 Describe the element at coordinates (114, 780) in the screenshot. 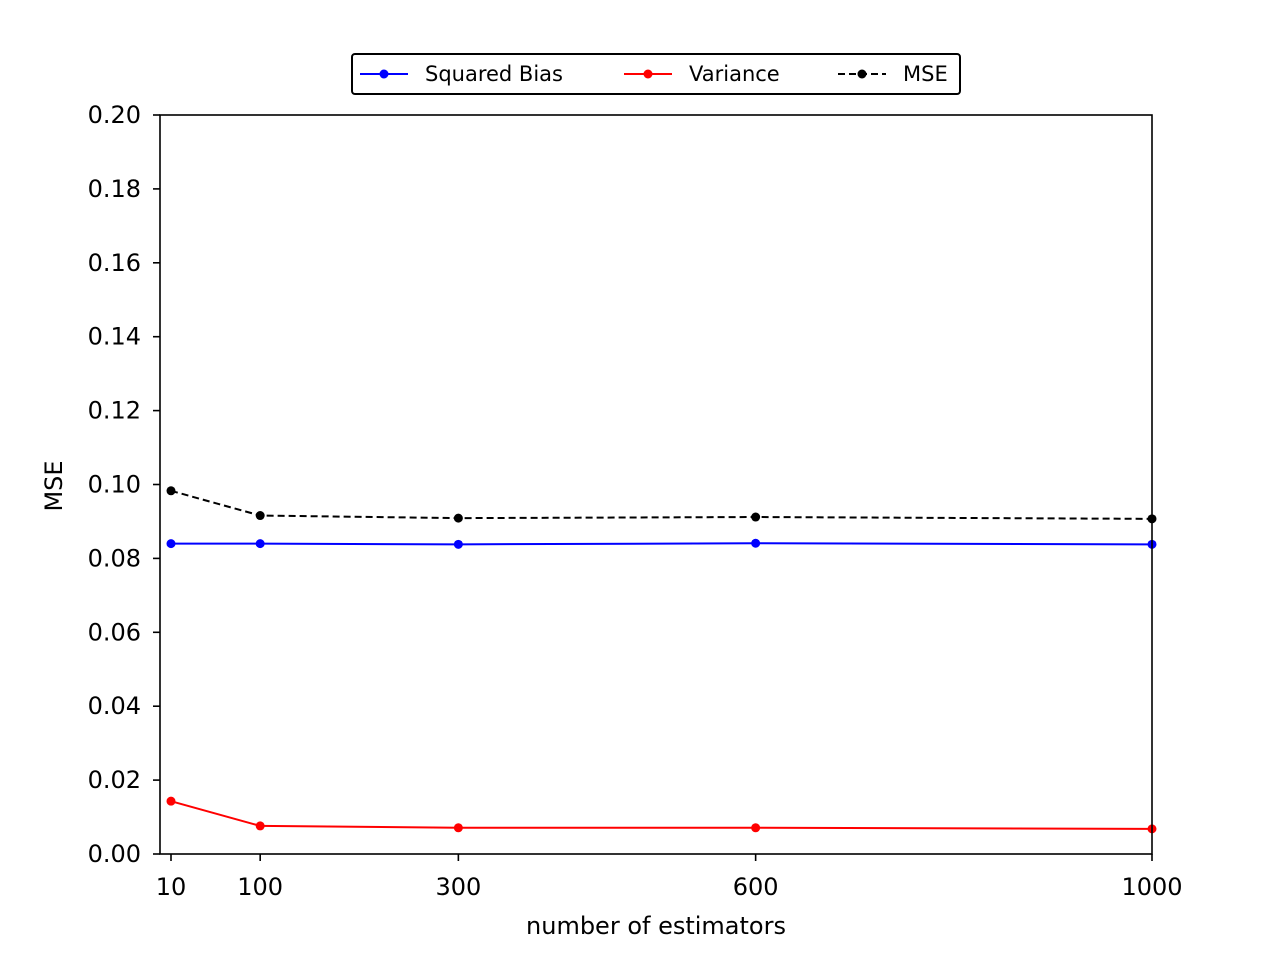

I see `y-tick-label: 0.02` at that location.